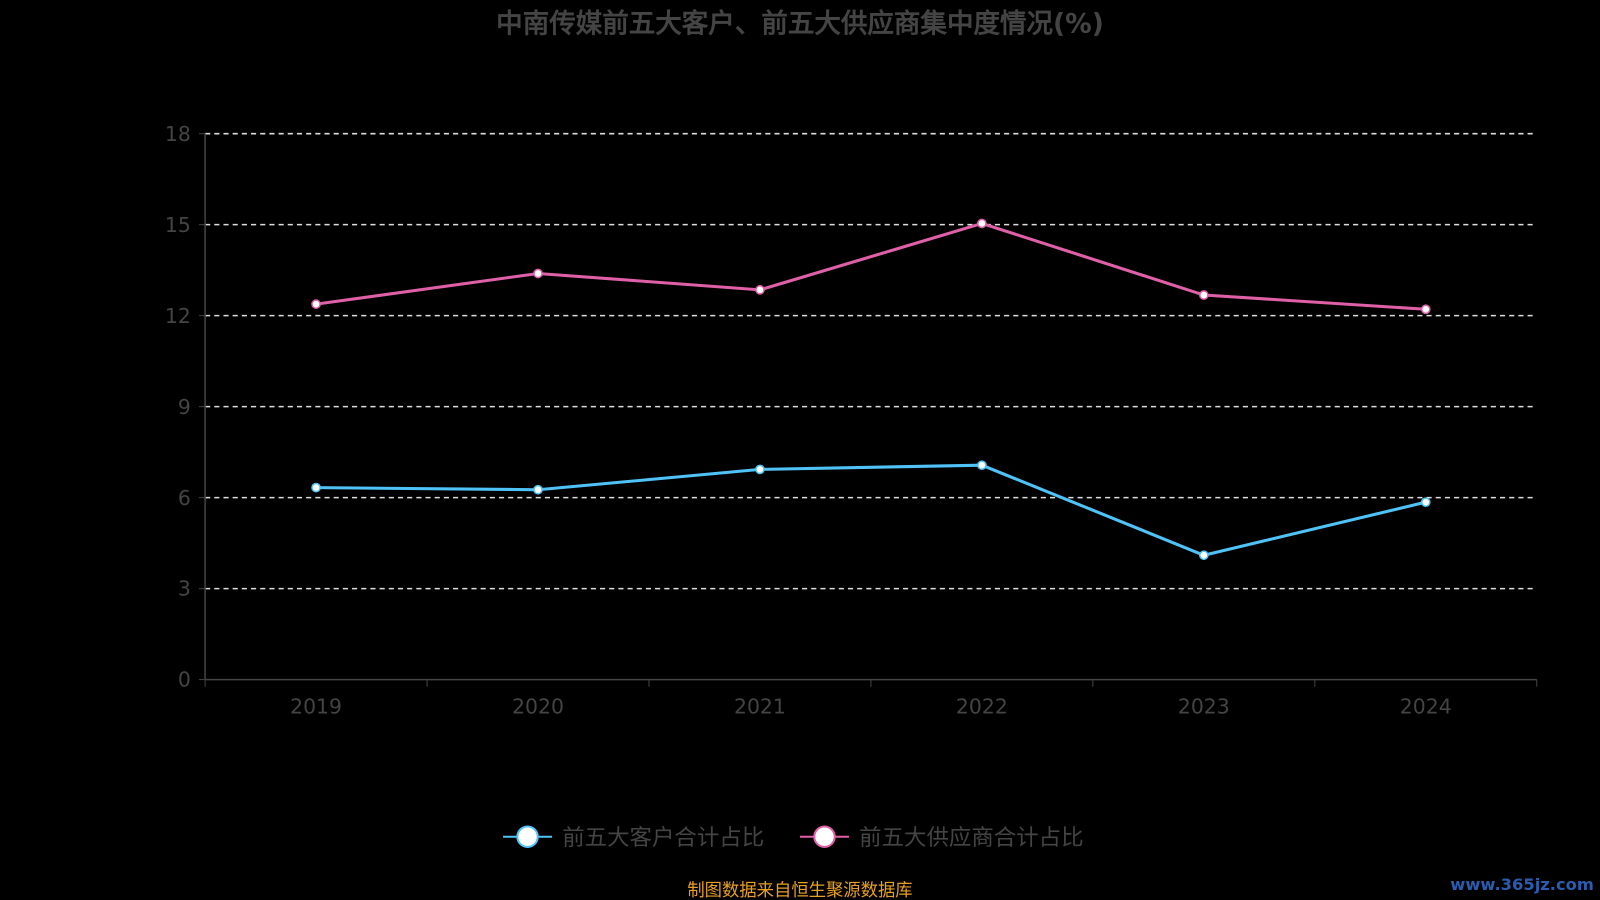 This screenshot has height=900, width=1600. I want to click on chart-title: 中南传媒前五大客户、前五大供应商集中度情况(%), so click(800, 24).